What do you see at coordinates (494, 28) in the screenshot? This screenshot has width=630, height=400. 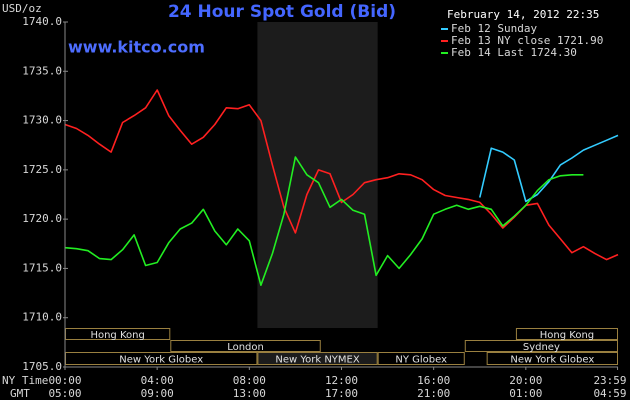 I see `legend-label: Feb 12 Sunday` at bounding box center [494, 28].